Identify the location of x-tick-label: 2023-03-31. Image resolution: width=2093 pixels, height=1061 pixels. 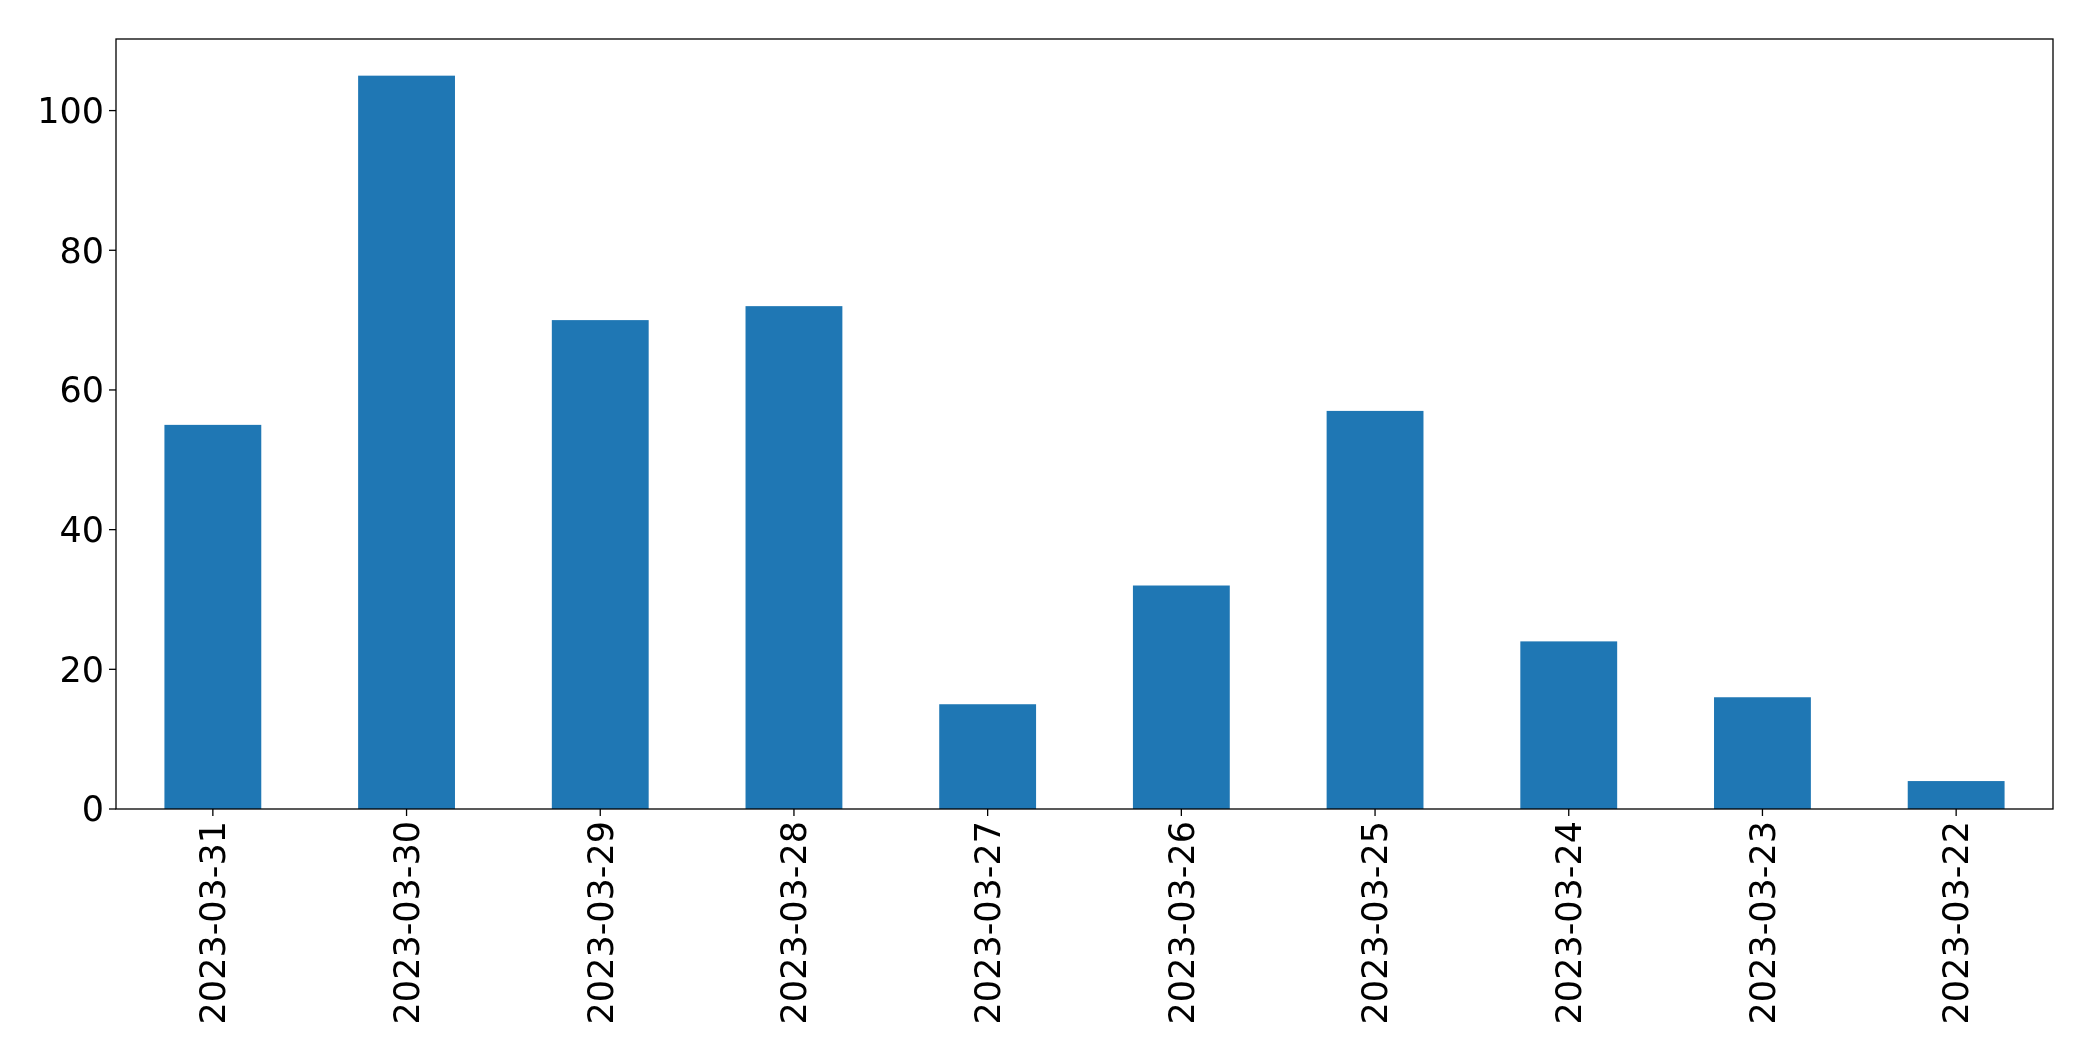
(213, 923).